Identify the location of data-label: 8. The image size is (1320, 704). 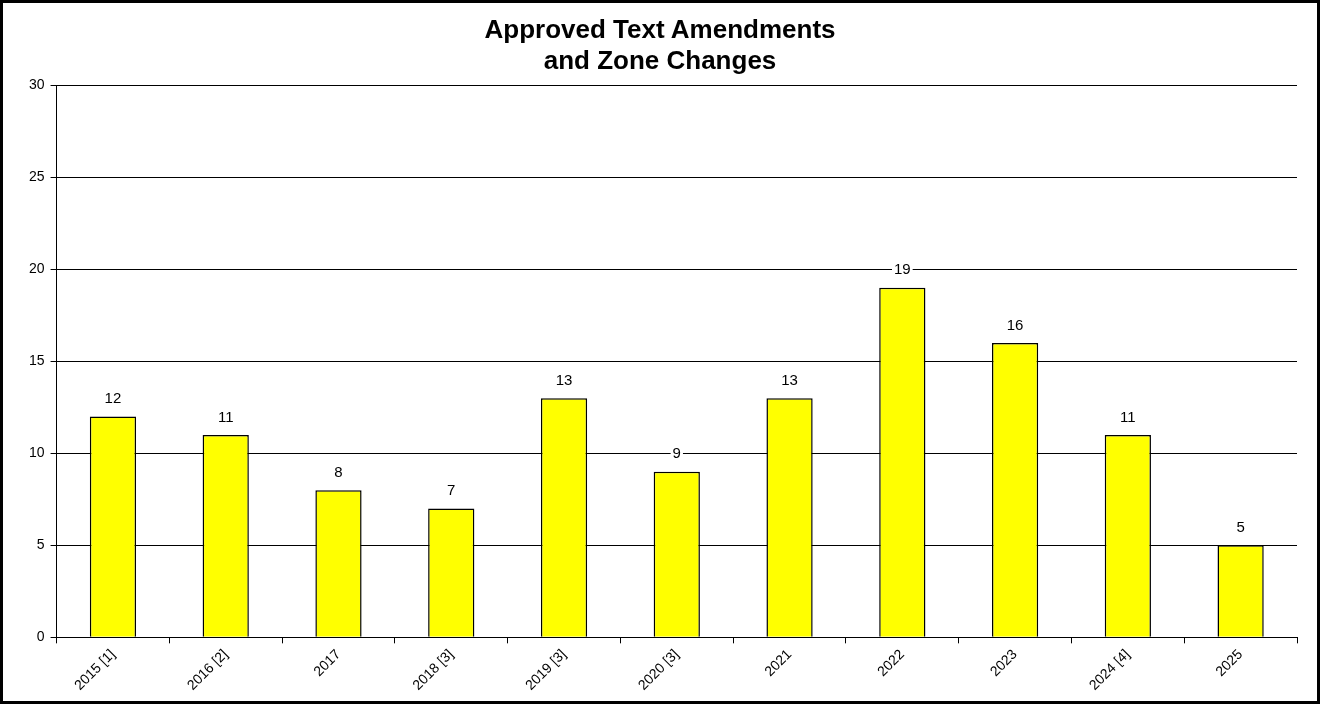
(338, 471).